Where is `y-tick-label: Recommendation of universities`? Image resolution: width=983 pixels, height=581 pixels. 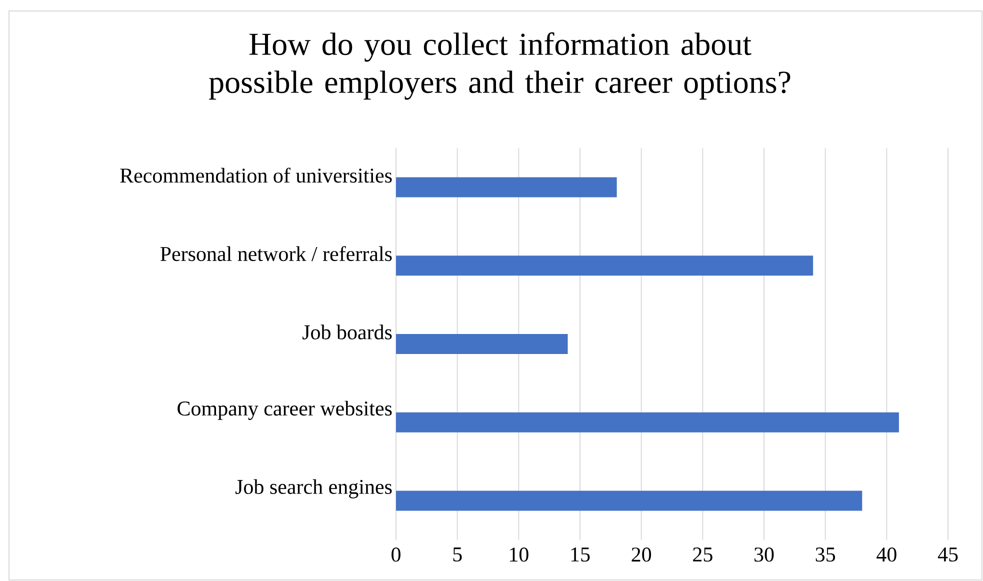
y-tick-label: Recommendation of universities is located at coordinates (256, 175).